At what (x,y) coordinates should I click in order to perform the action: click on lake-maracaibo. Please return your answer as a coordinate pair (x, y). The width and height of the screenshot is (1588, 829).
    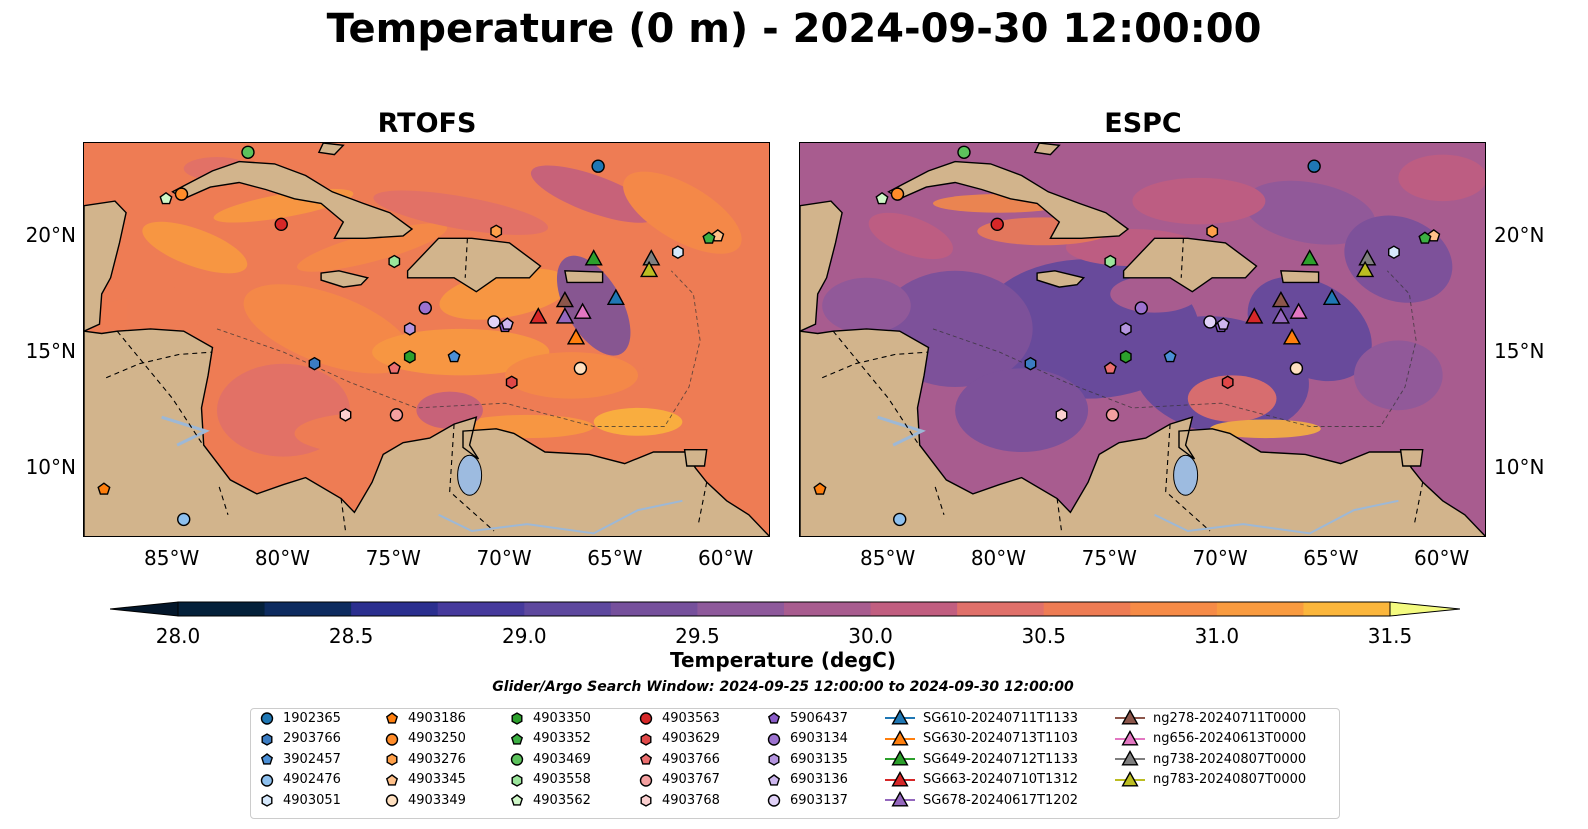
    Looking at the image, I should click on (1186, 475).